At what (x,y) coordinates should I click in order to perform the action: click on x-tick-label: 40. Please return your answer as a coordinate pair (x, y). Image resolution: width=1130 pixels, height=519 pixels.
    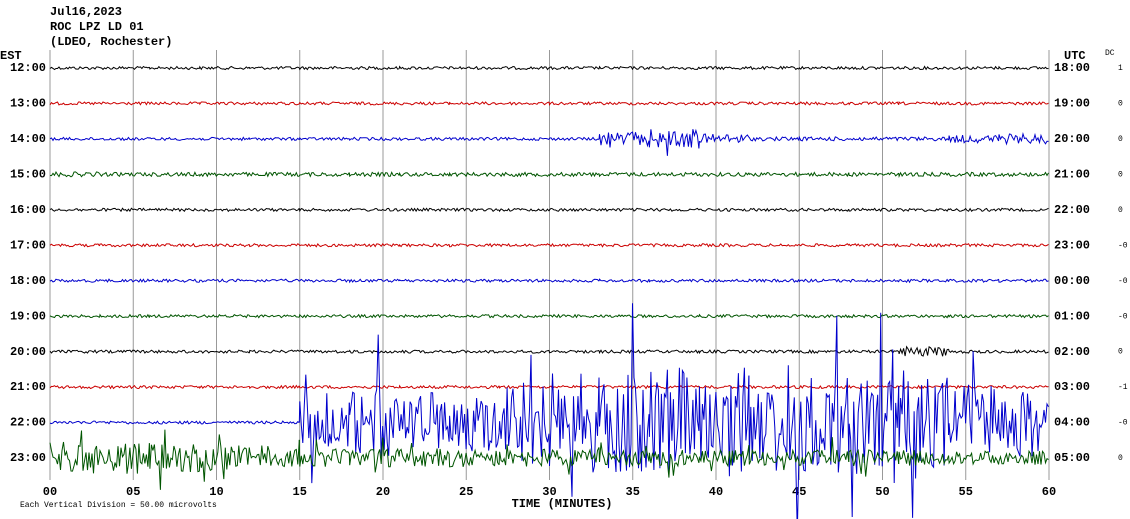
    Looking at the image, I should click on (716, 492).